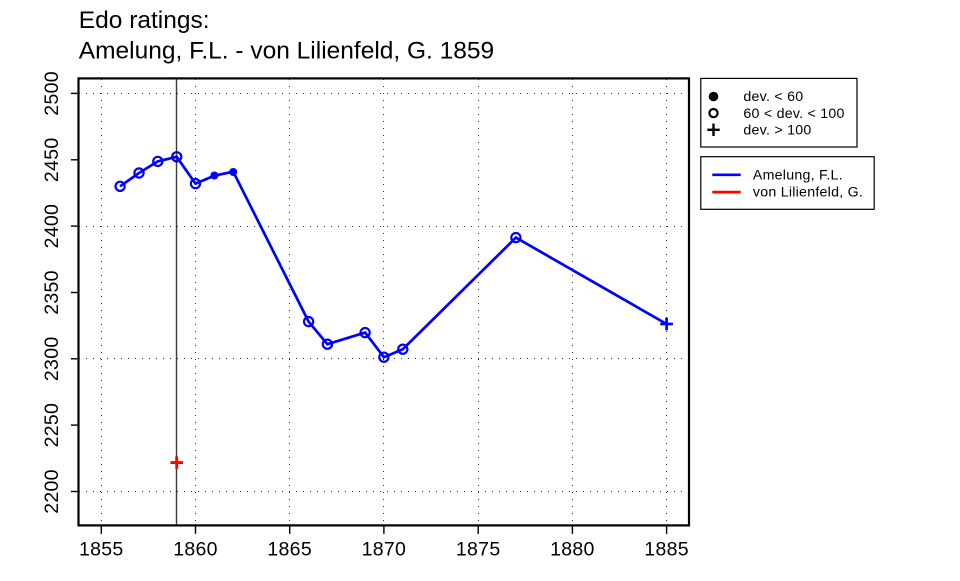 The image size is (960, 581). Describe the element at coordinates (52, 359) in the screenshot. I see `svg-text: 2300` at that location.